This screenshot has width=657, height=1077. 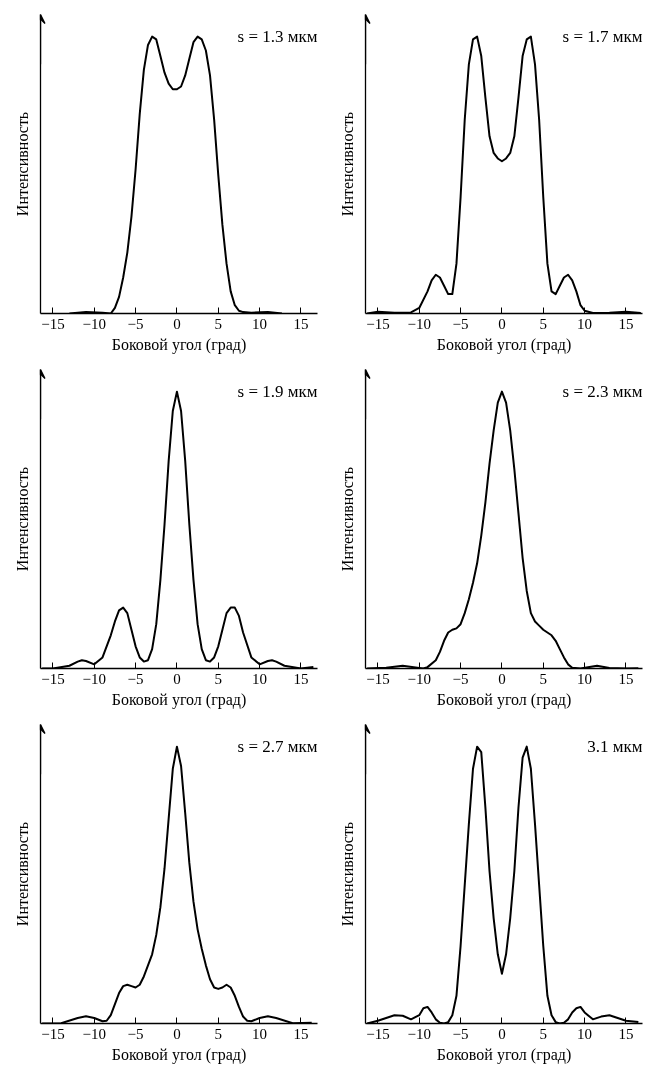 I want to click on annotation: s = 2.3 мкм, so click(x=602, y=392).